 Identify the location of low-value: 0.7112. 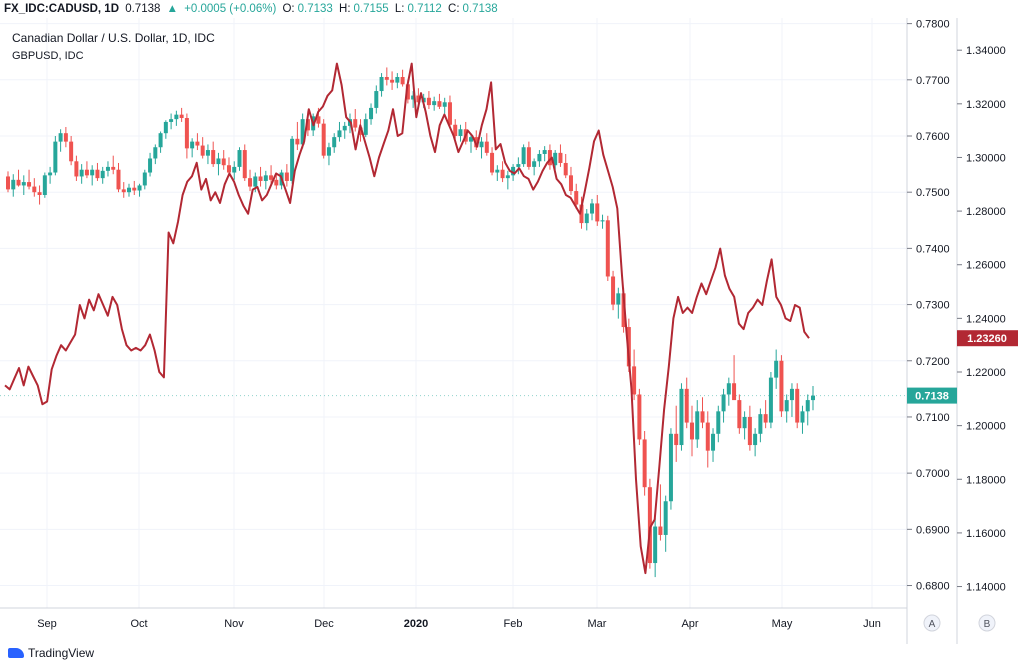
(424, 9).